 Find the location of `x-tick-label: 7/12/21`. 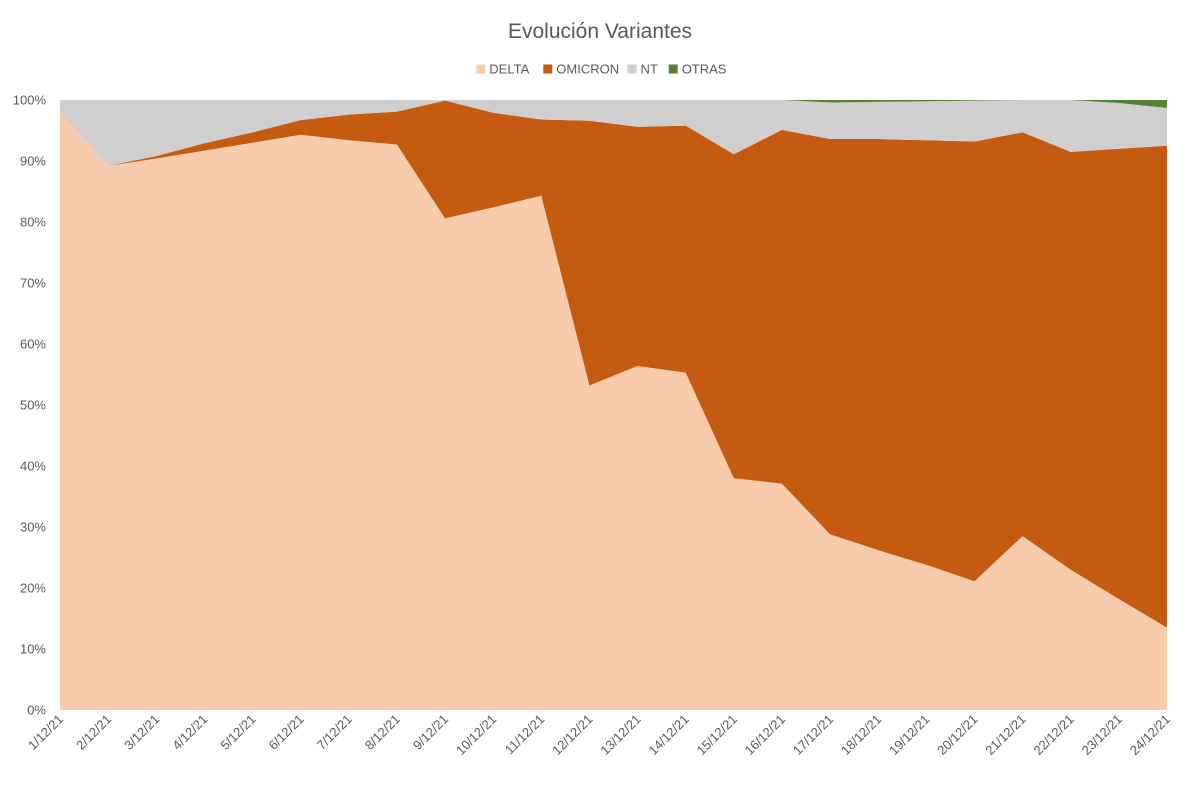

x-tick-label: 7/12/21 is located at coordinates (334, 732).